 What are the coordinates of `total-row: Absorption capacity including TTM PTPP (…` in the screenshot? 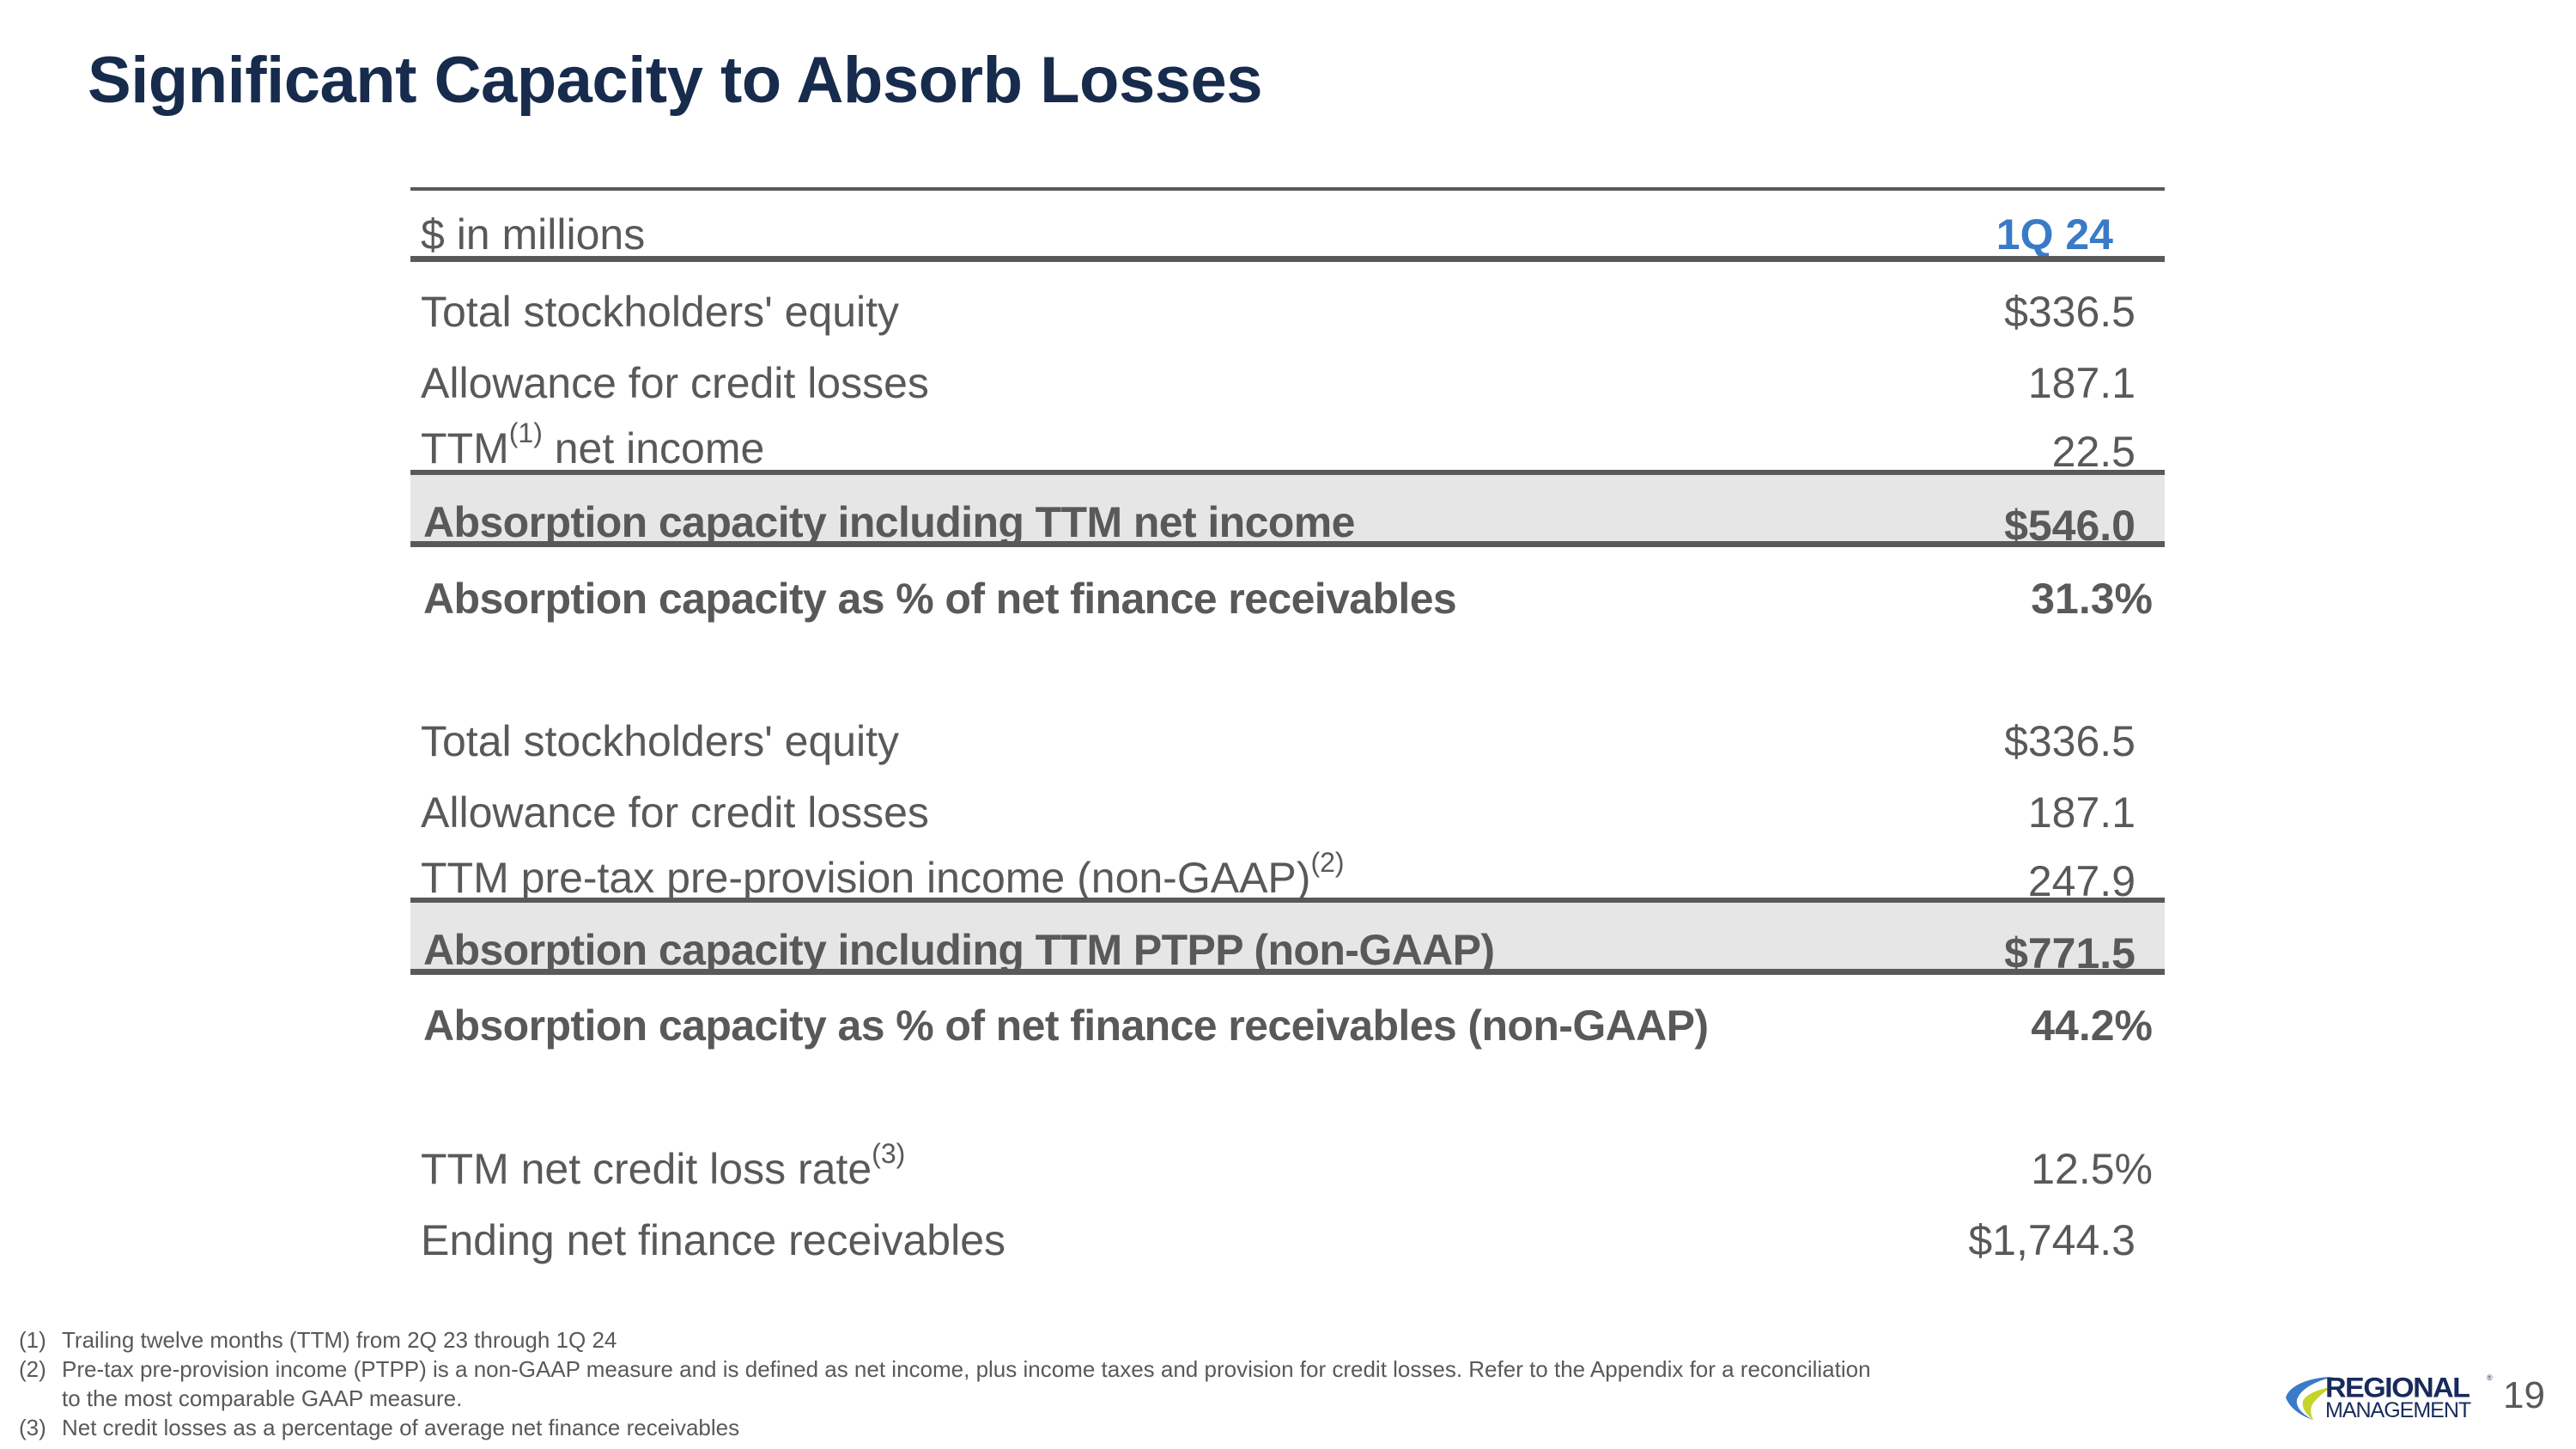 It's located at (1287, 948).